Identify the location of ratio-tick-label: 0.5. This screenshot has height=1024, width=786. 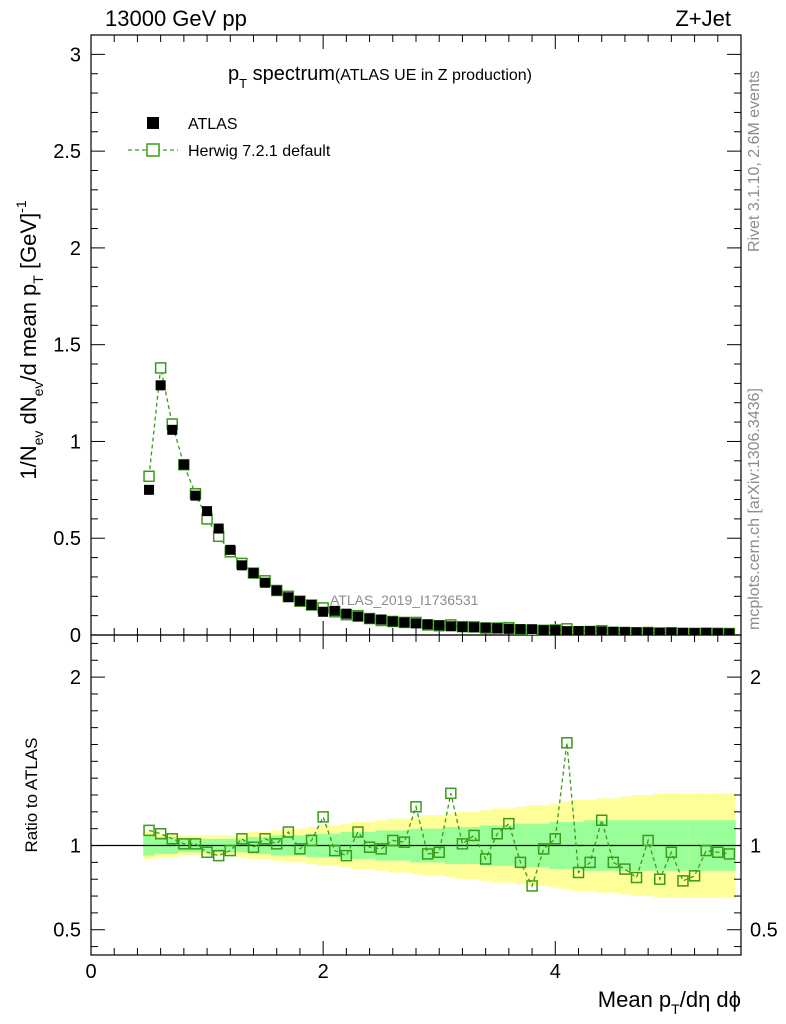
(67, 931).